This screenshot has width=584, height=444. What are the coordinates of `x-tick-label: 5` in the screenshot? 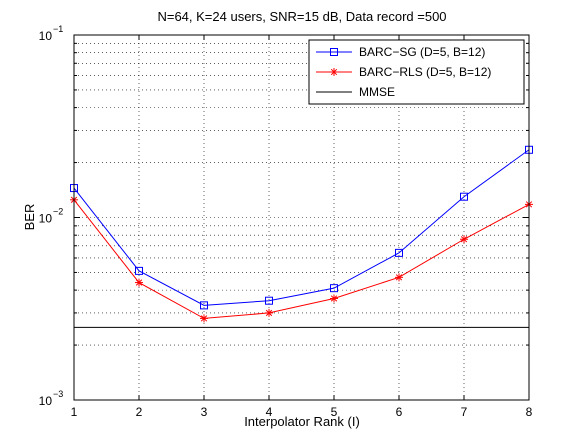 It's located at (334, 412).